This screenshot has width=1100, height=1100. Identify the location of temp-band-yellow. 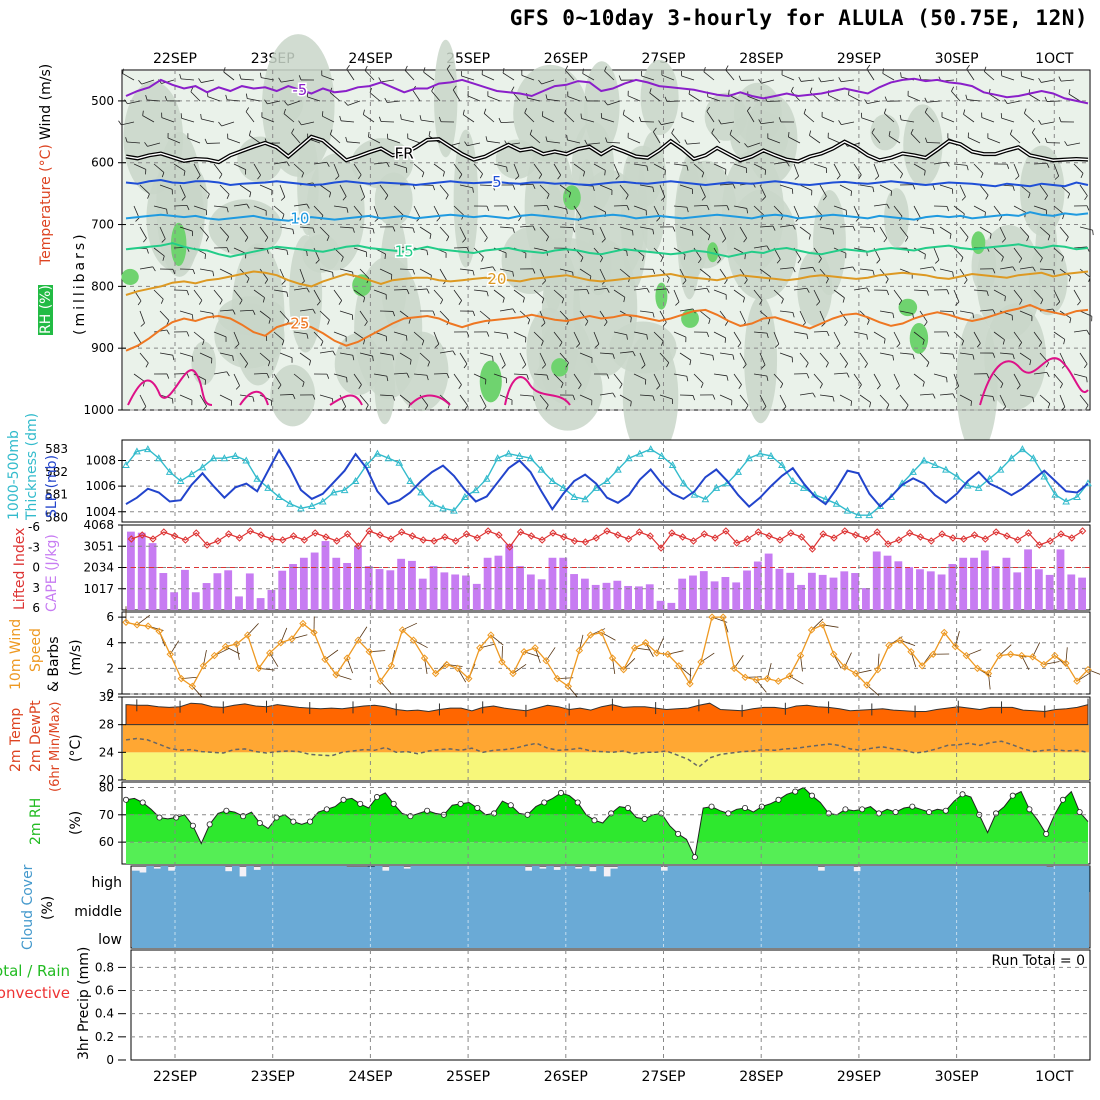
(606, 766).